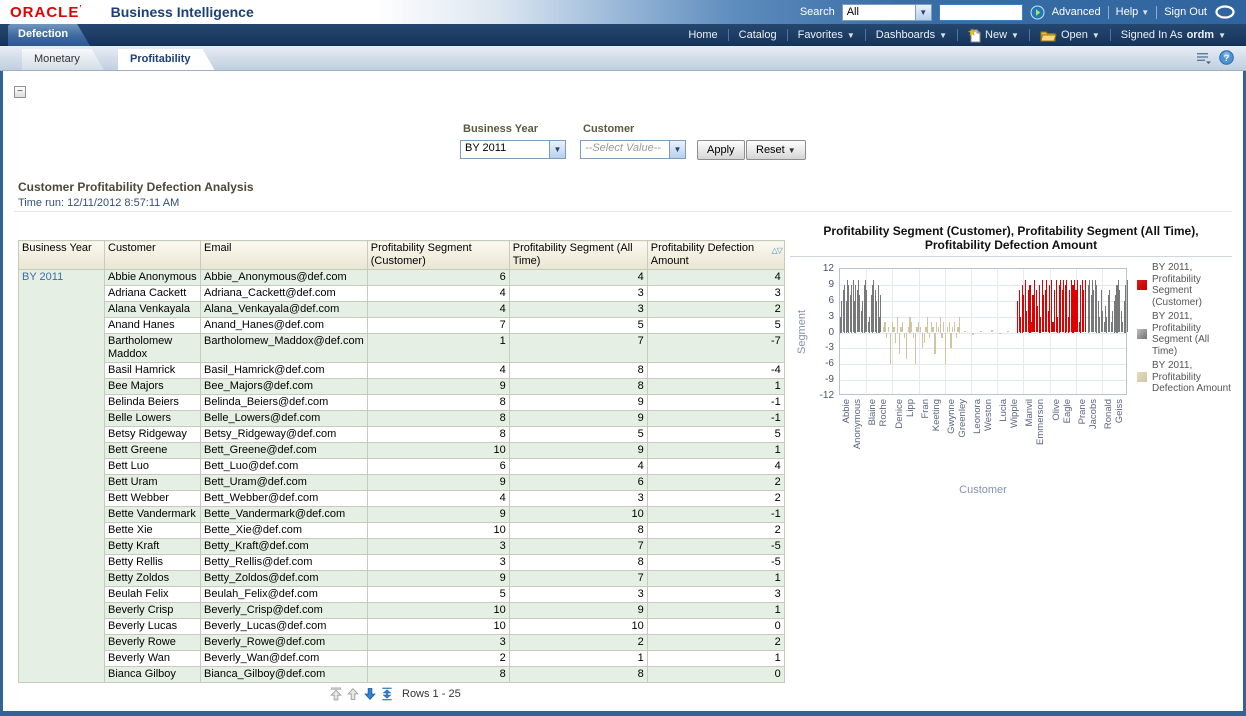 Image resolution: width=1246 pixels, height=716 pixels. I want to click on sort-icons: △▽, so click(776, 250).